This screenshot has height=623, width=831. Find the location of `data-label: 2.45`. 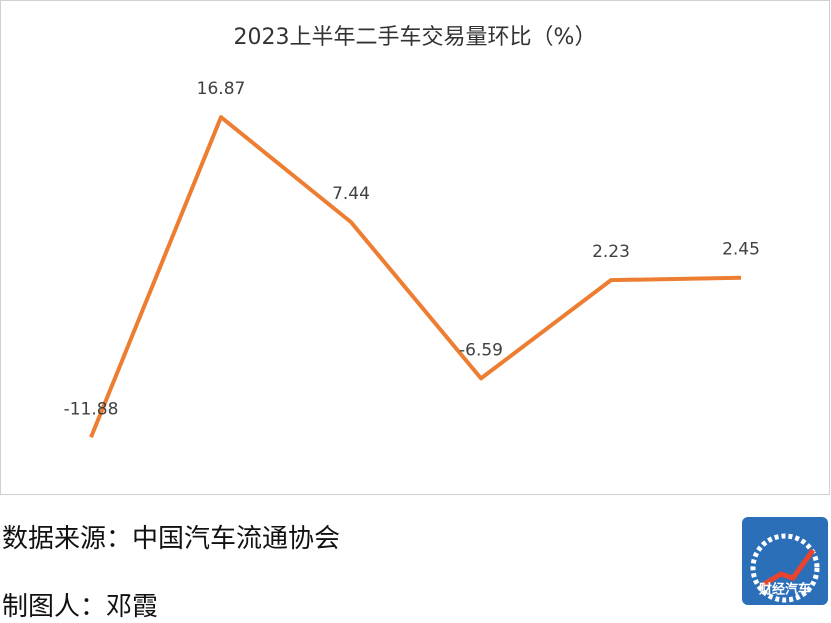

data-label: 2.45 is located at coordinates (741, 250).